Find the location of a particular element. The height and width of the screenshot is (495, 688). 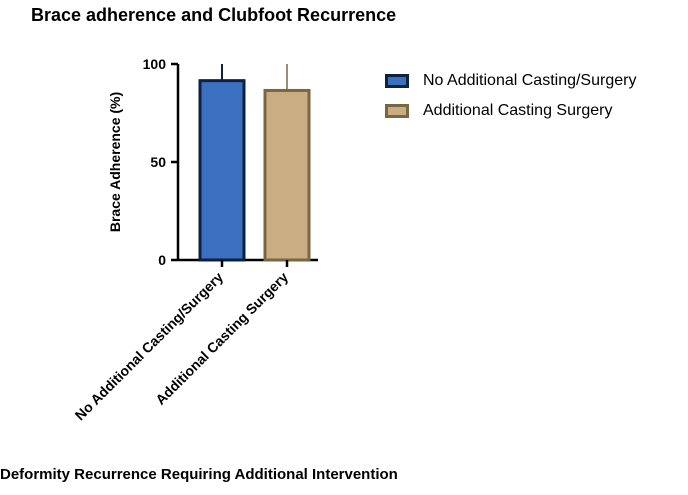

legend-label-1: No Additional Casting/Surgery is located at coordinates (530, 80).